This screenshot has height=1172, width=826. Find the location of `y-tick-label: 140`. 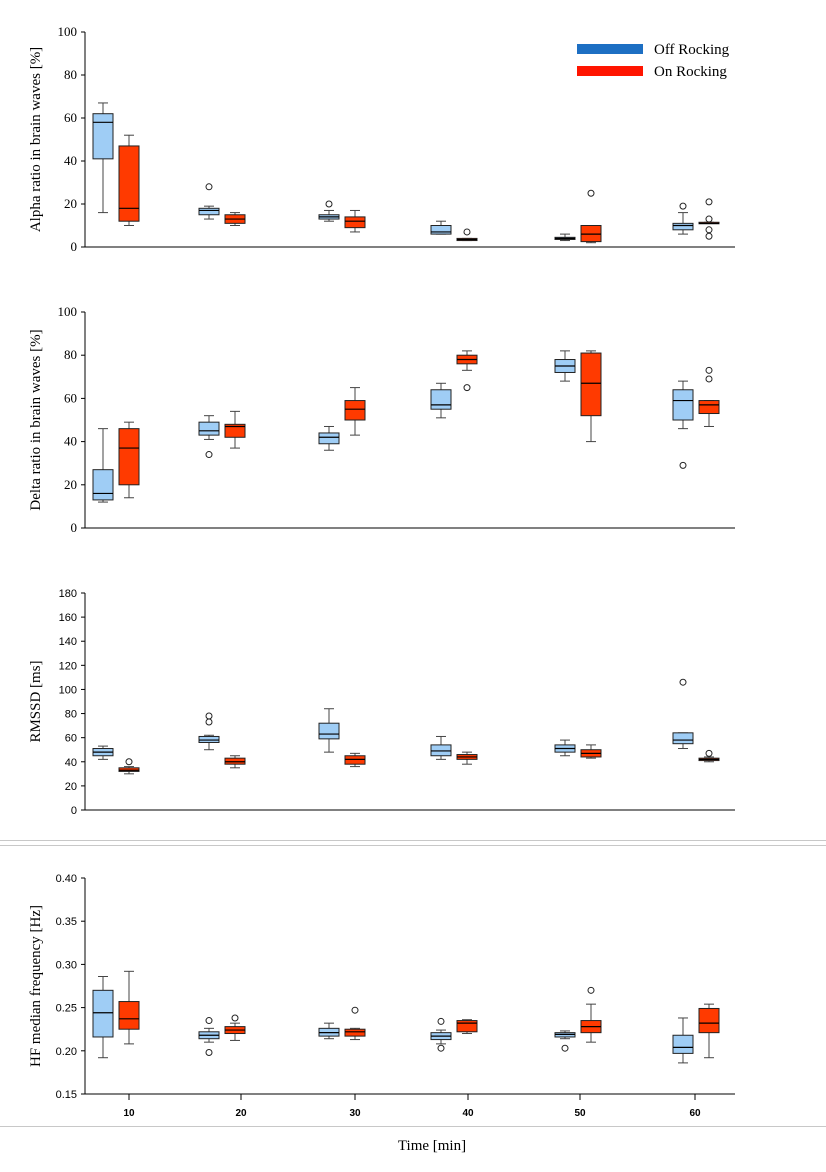

y-tick-label: 140 is located at coordinates (68, 642).